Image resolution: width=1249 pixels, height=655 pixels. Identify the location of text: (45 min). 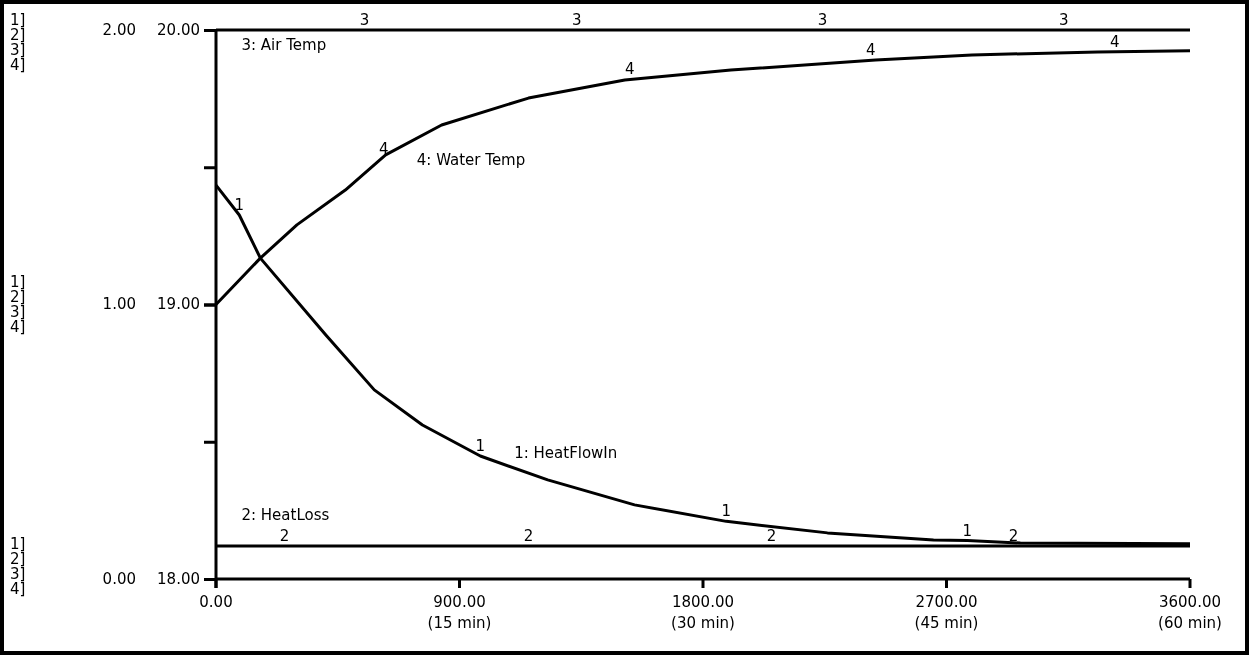
(946, 623).